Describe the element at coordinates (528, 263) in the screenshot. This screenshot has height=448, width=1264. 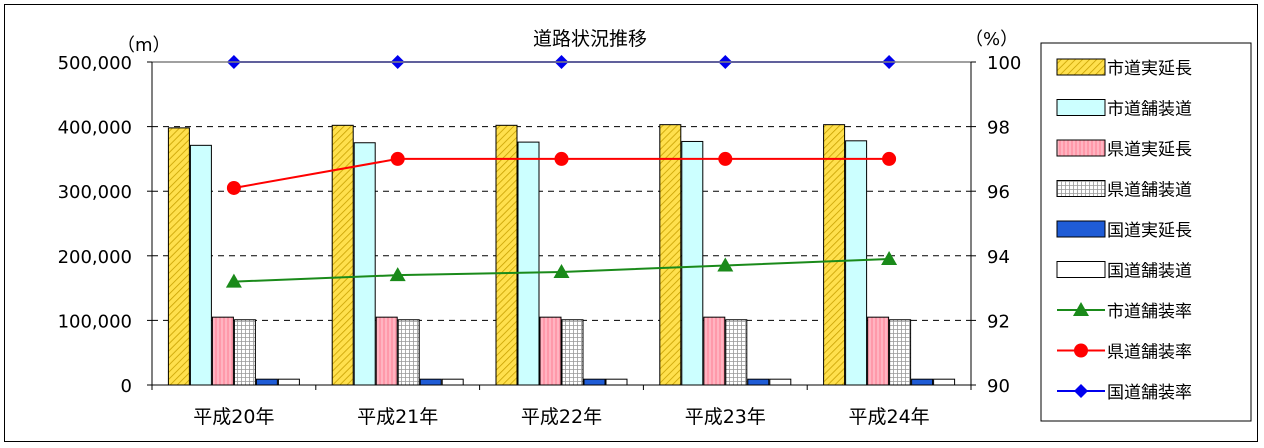
I see `bar-市道舗装道-平成22年` at that location.